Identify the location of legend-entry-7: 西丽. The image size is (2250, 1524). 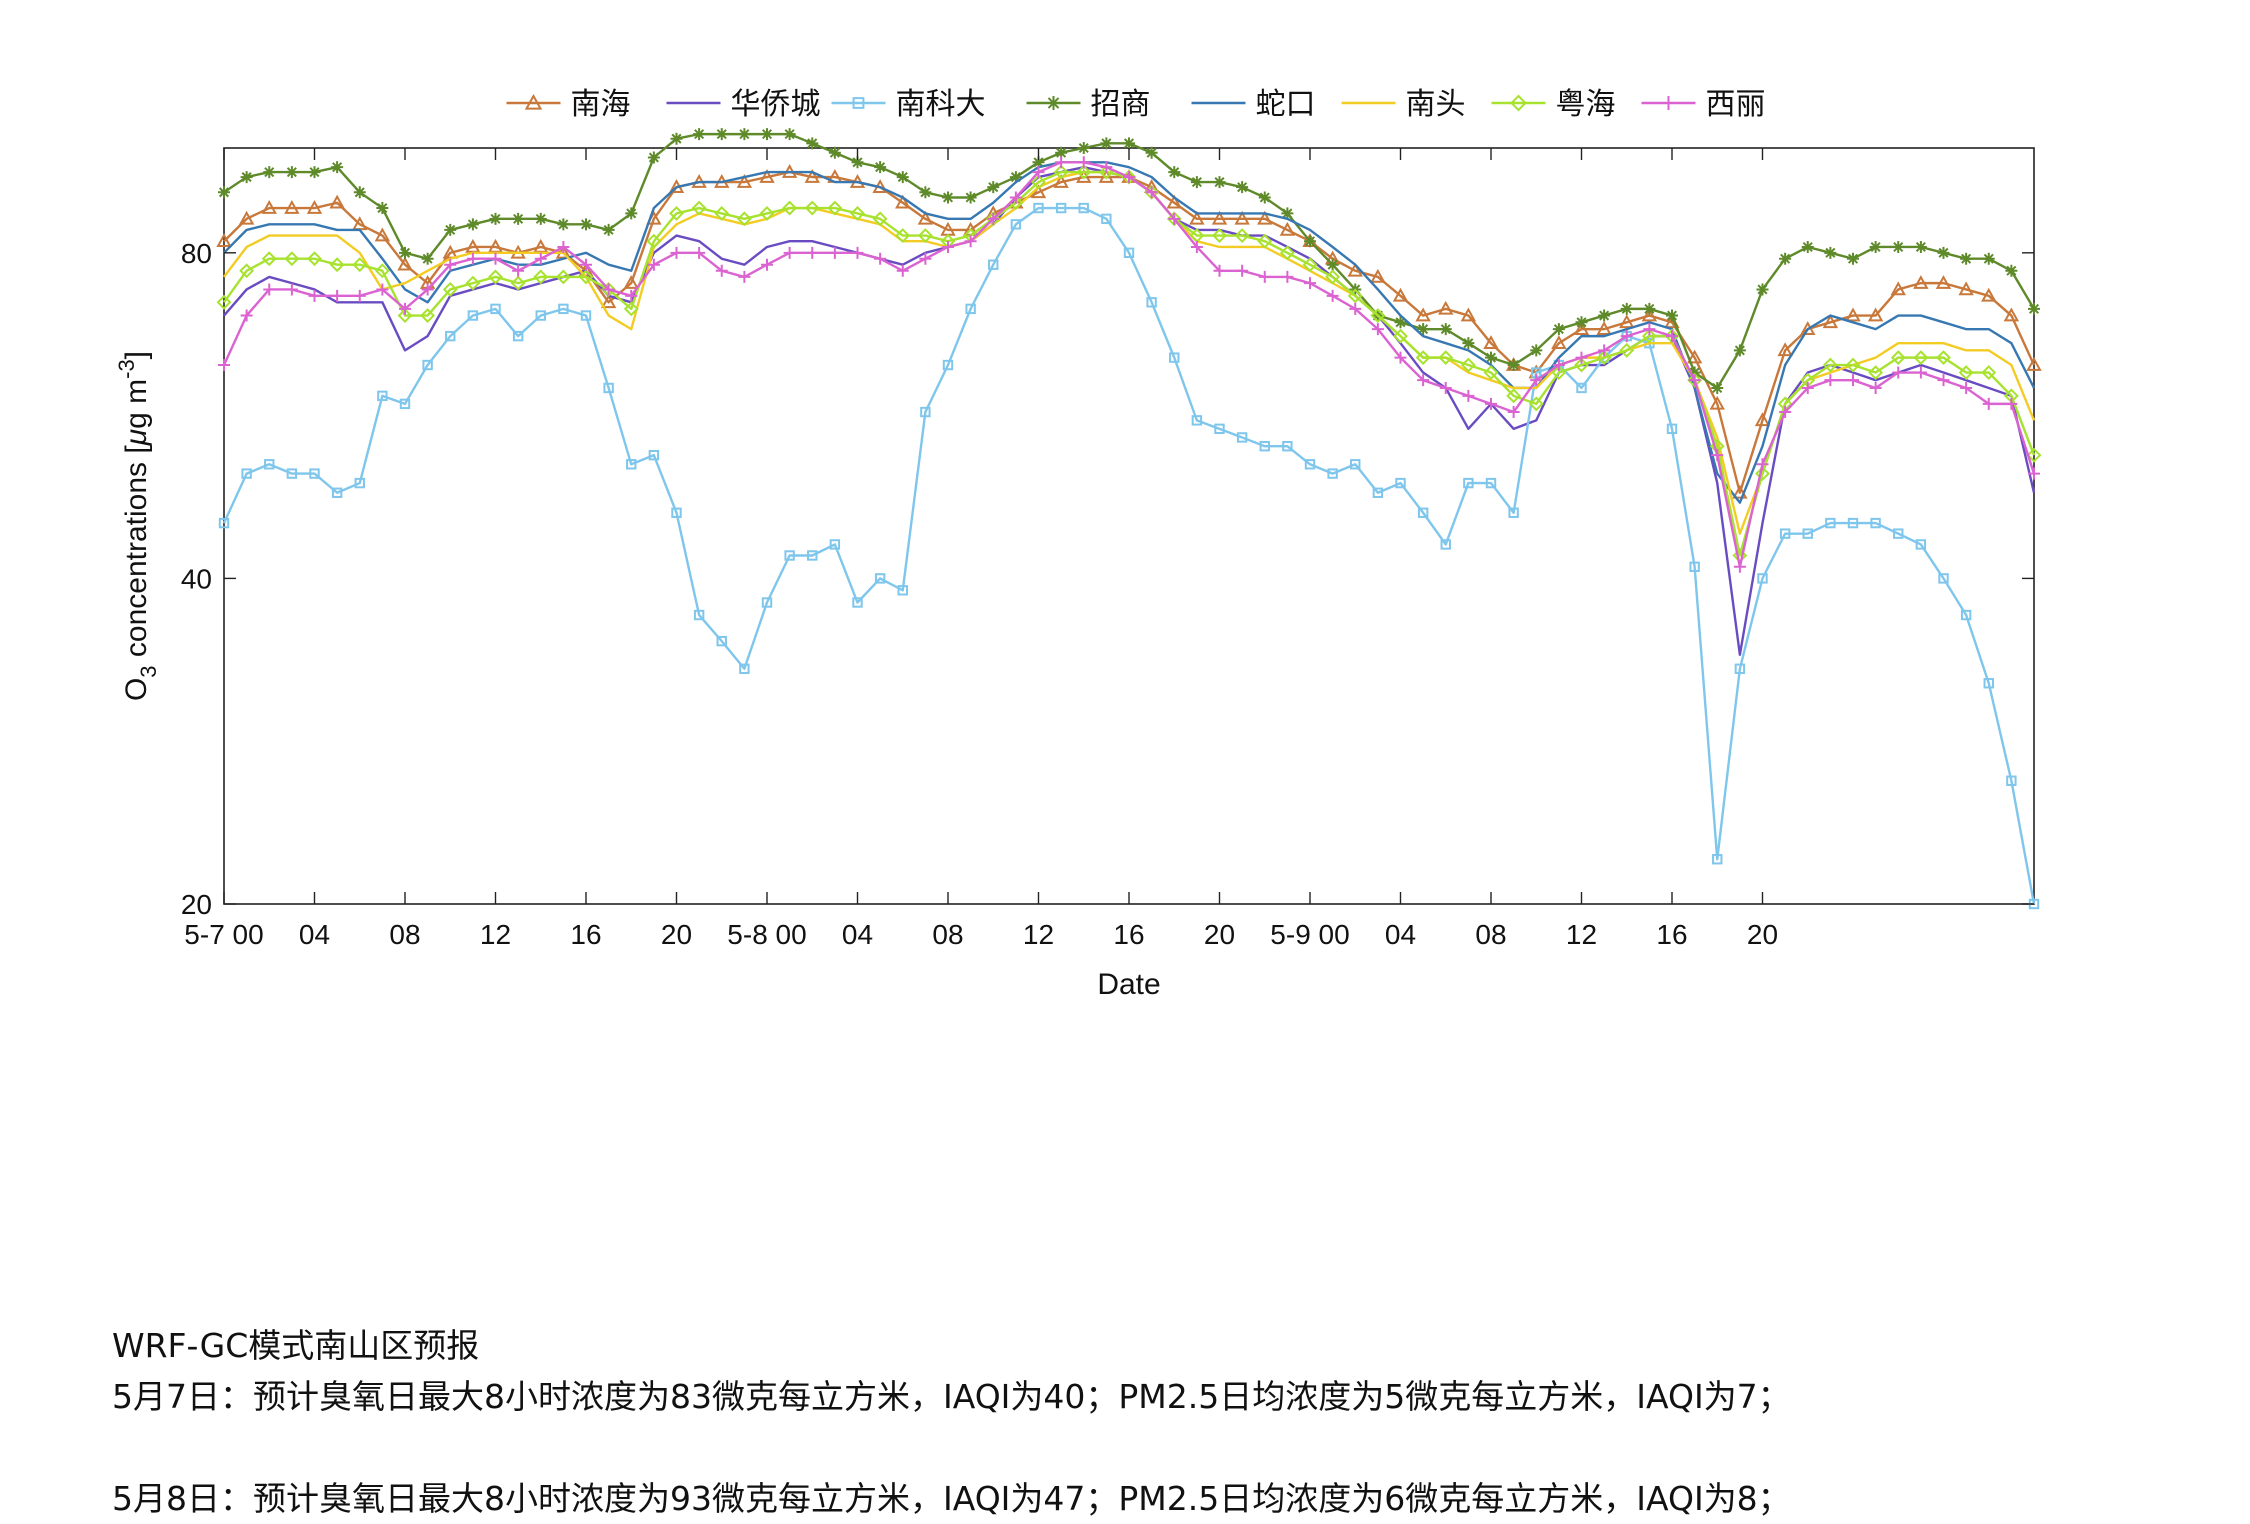
(1703, 104).